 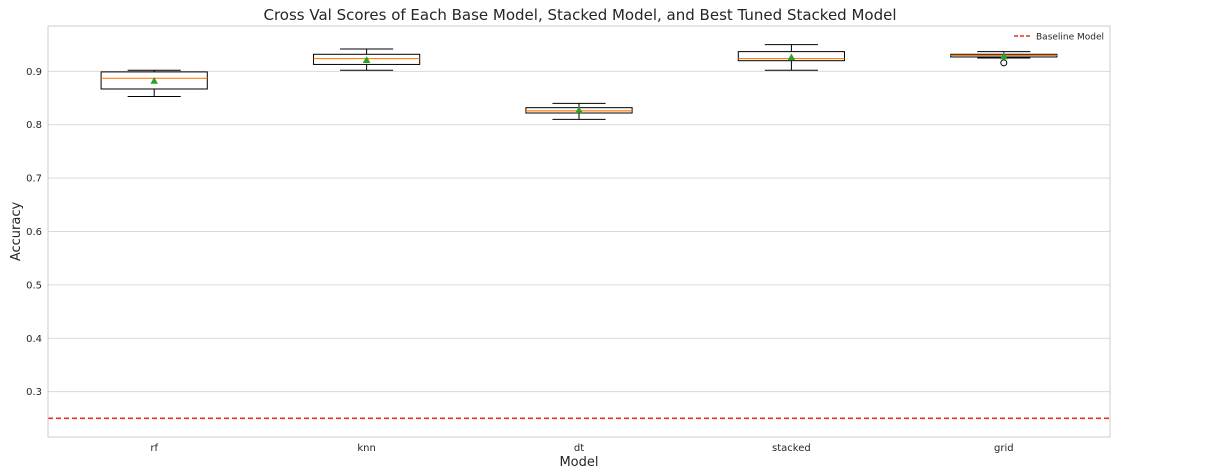 I want to click on x-tick-label: dt, so click(x=579, y=448).